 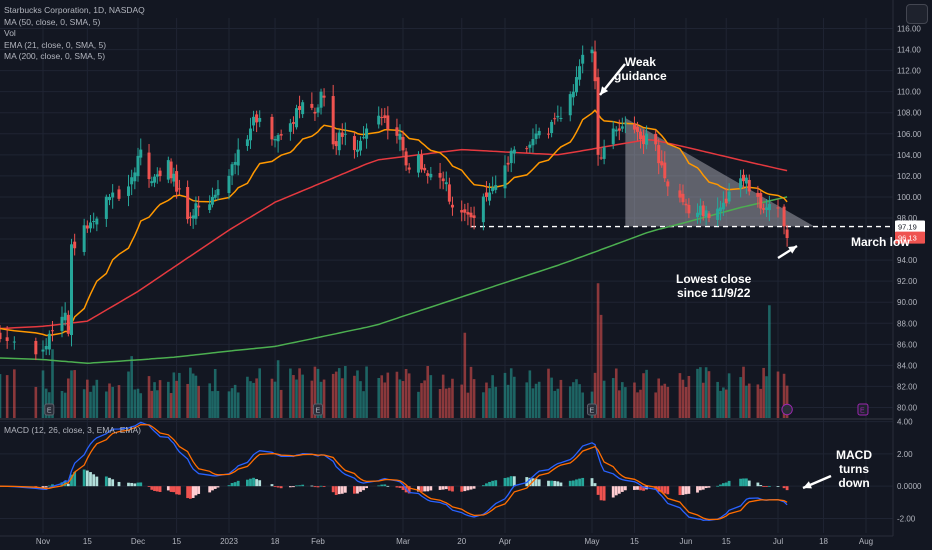 I want to click on annotation-macd-line2: turns, so click(x=854, y=469).